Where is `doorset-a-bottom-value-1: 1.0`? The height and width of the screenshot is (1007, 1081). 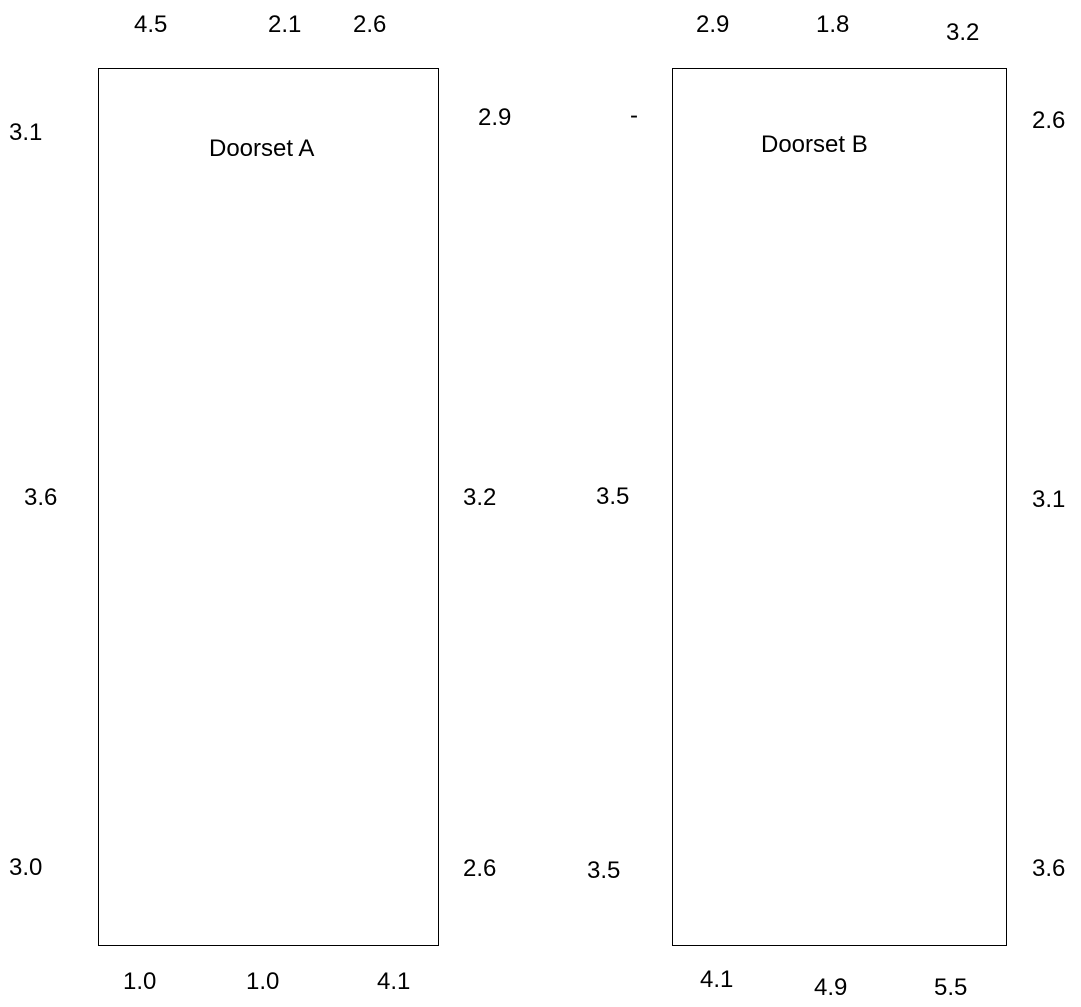 doorset-a-bottom-value-1: 1.0 is located at coordinates (140, 981).